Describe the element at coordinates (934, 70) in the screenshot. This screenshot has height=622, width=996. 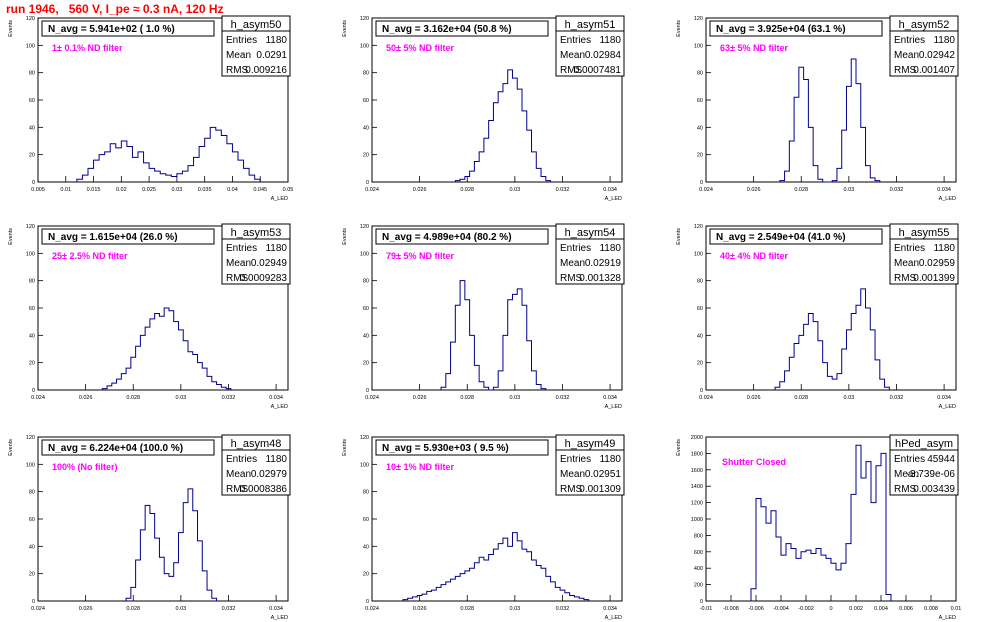
I see `stats-rms-value: 0.001407` at that location.